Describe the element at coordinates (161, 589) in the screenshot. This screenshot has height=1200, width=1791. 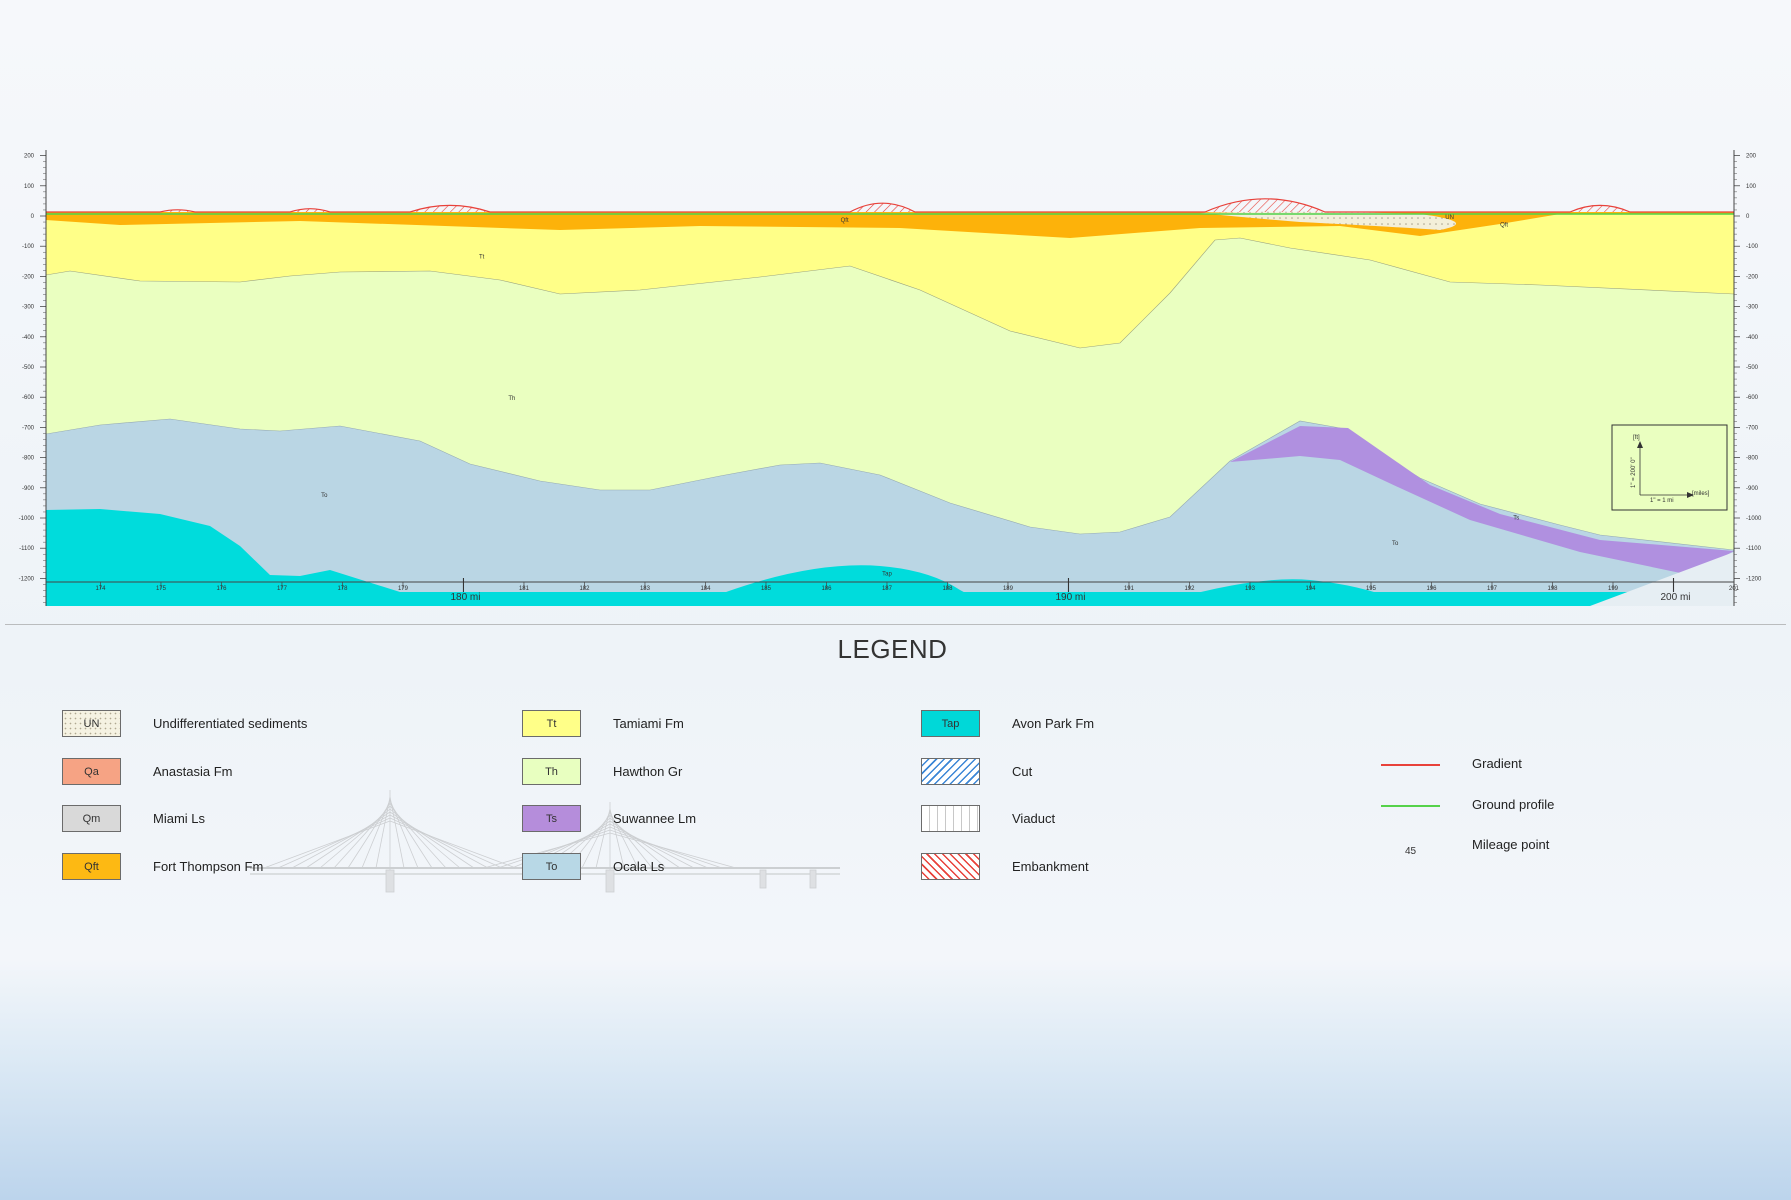
I see `mile-tick-label: 175` at that location.